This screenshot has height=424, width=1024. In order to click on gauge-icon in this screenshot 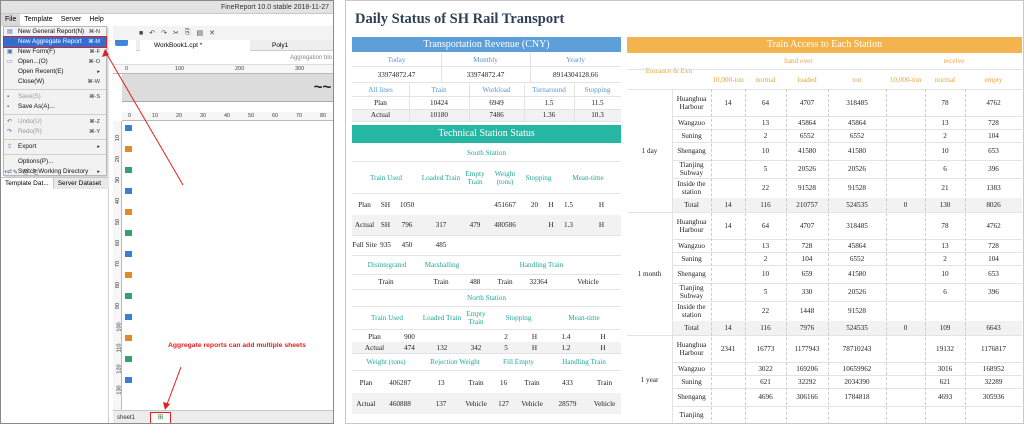, I will do `click(128, 359)`.